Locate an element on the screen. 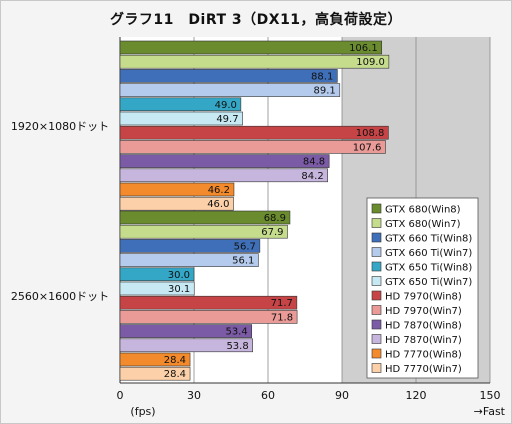  value-label: 108.8 is located at coordinates (370, 133).